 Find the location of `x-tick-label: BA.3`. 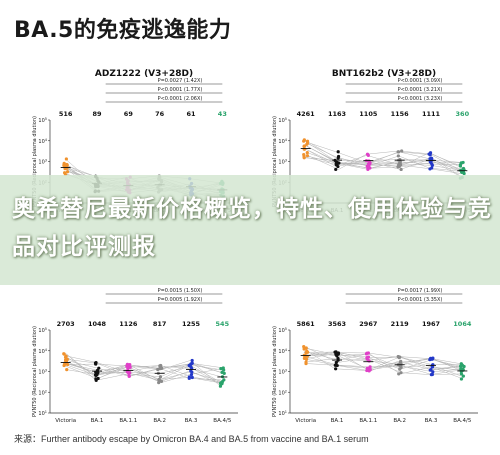

x-tick-label: BA.3 is located at coordinates (431, 421).